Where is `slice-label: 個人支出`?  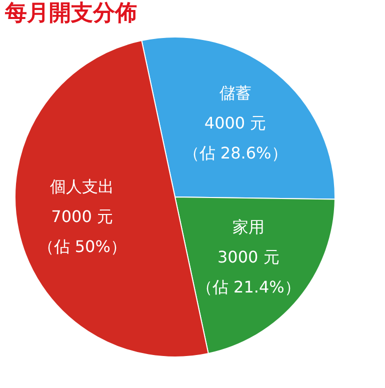 slice-label: 個人支出 is located at coordinates (82, 186).